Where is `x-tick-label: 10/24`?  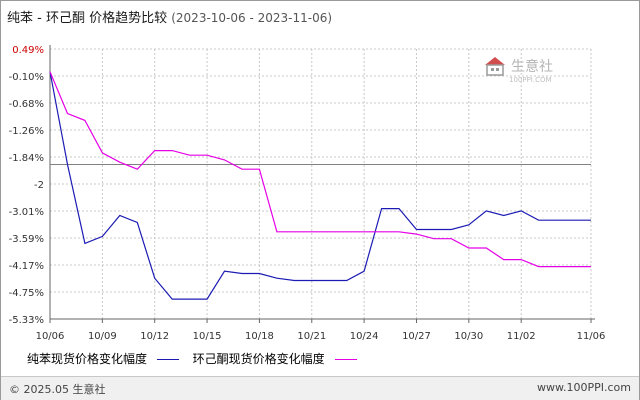
x-tick-label: 10/24 is located at coordinates (364, 336).